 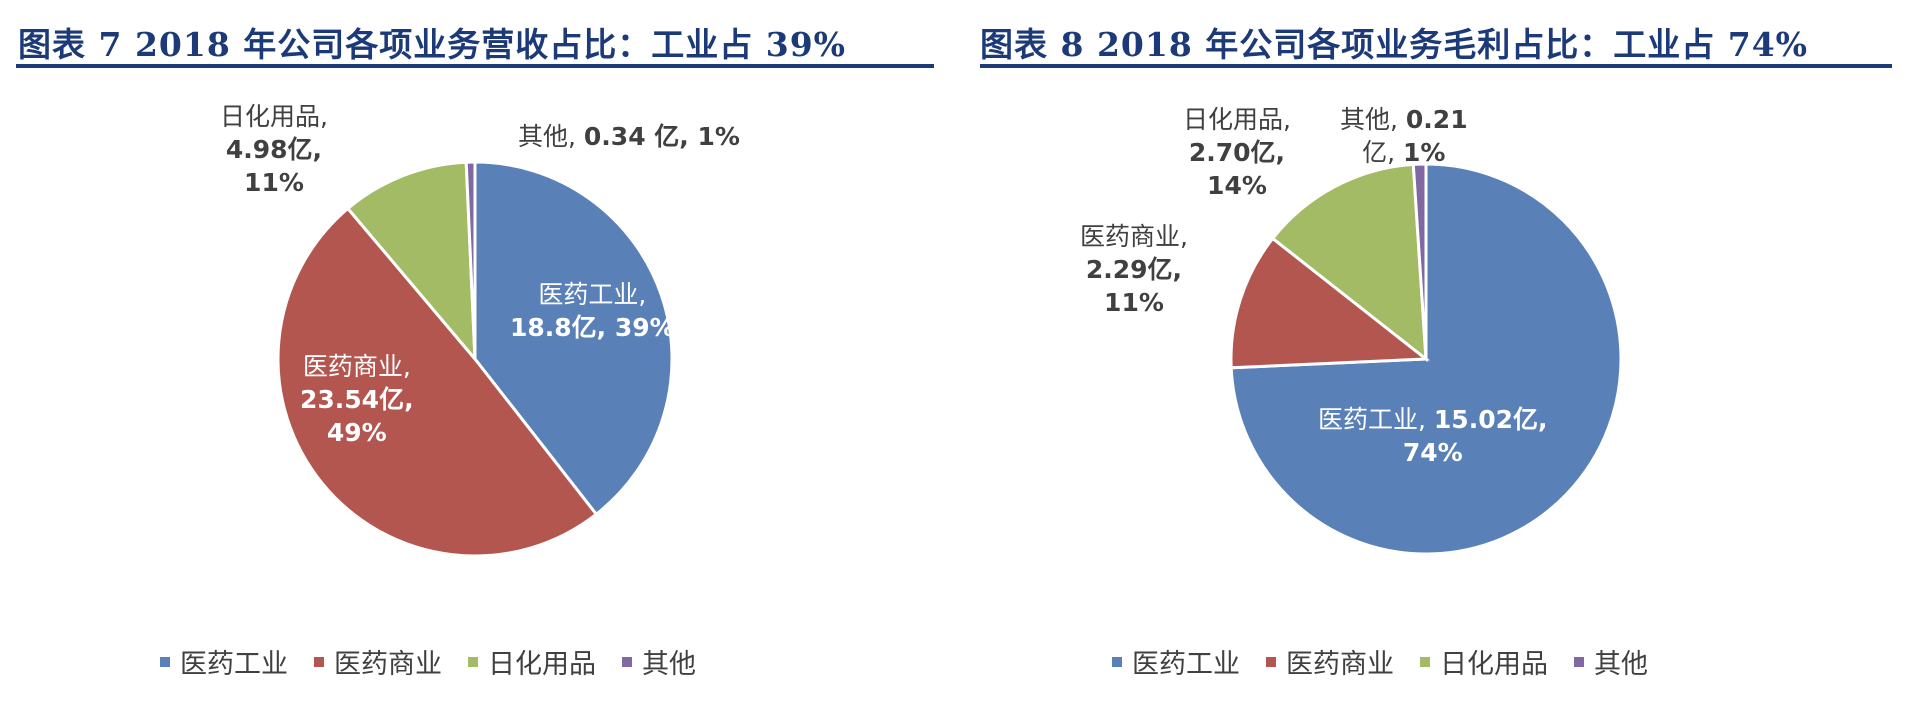 I want to click on chart-7-legend: 医药工业 医药商业 日化用品 其他, so click(x=428, y=661).